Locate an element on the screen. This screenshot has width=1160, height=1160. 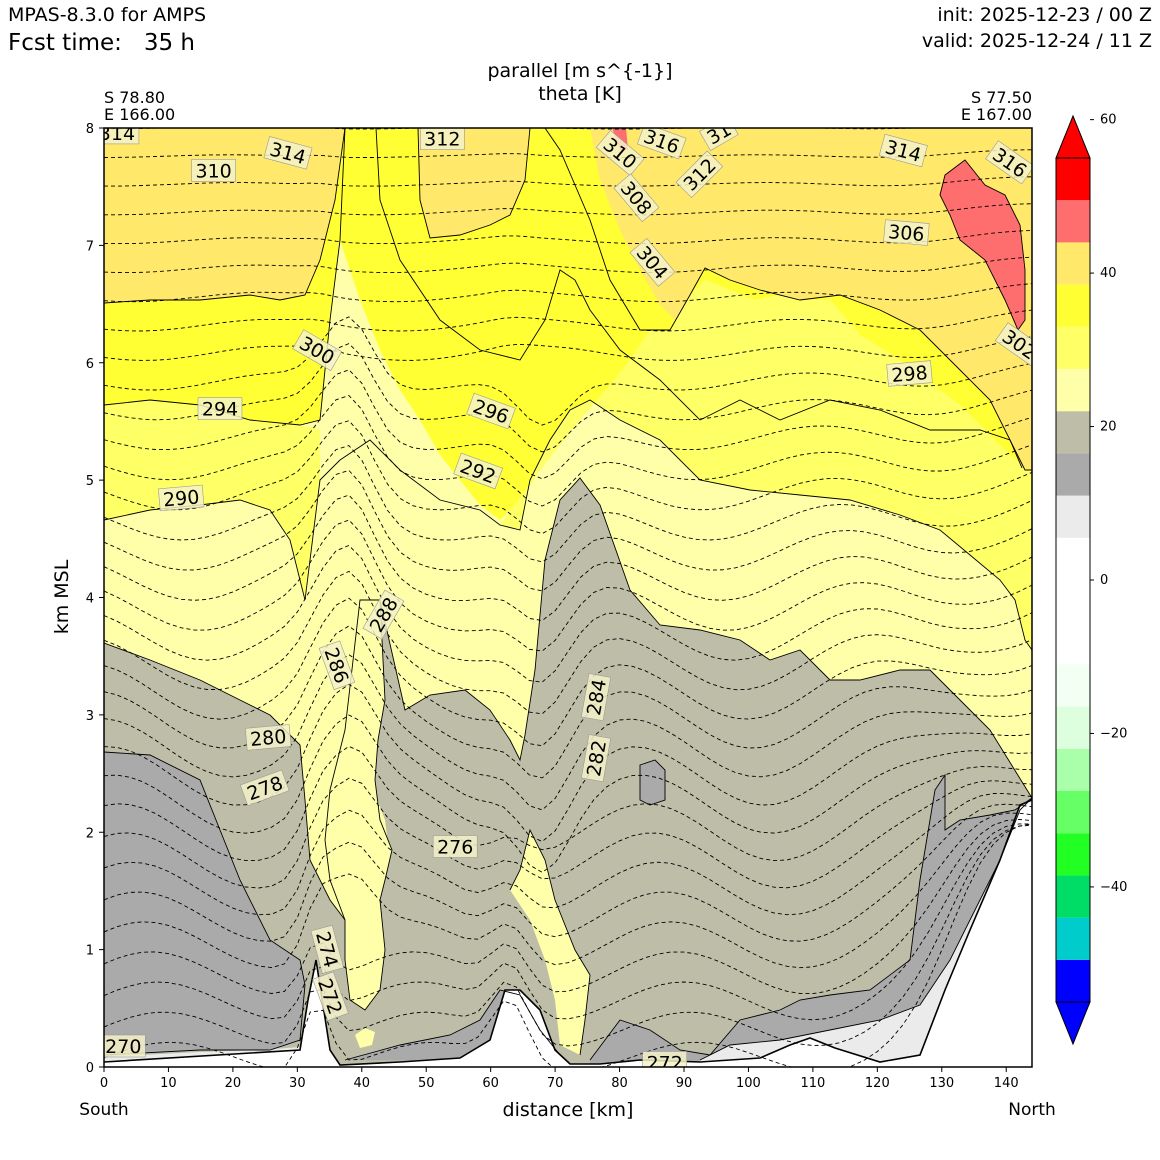
colorbar-tick-label: −20 is located at coordinates (1113, 733).